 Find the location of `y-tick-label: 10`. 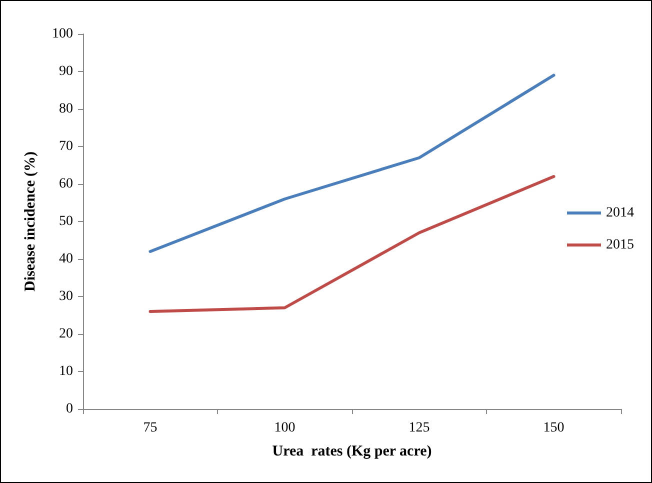

y-tick-label: 10 is located at coordinates (66, 371).